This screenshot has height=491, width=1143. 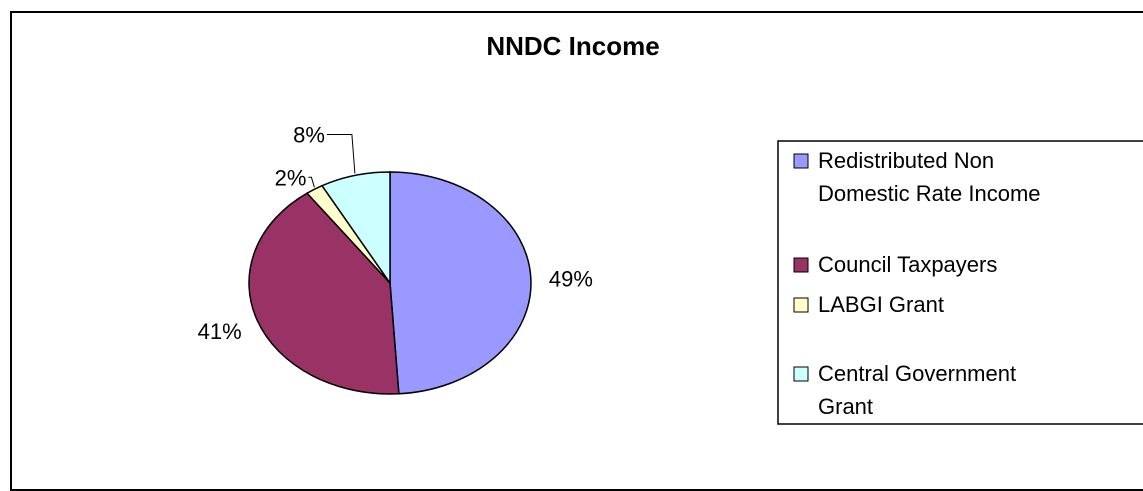 I want to click on legend-label: Redistributed Non, so click(x=906, y=160).